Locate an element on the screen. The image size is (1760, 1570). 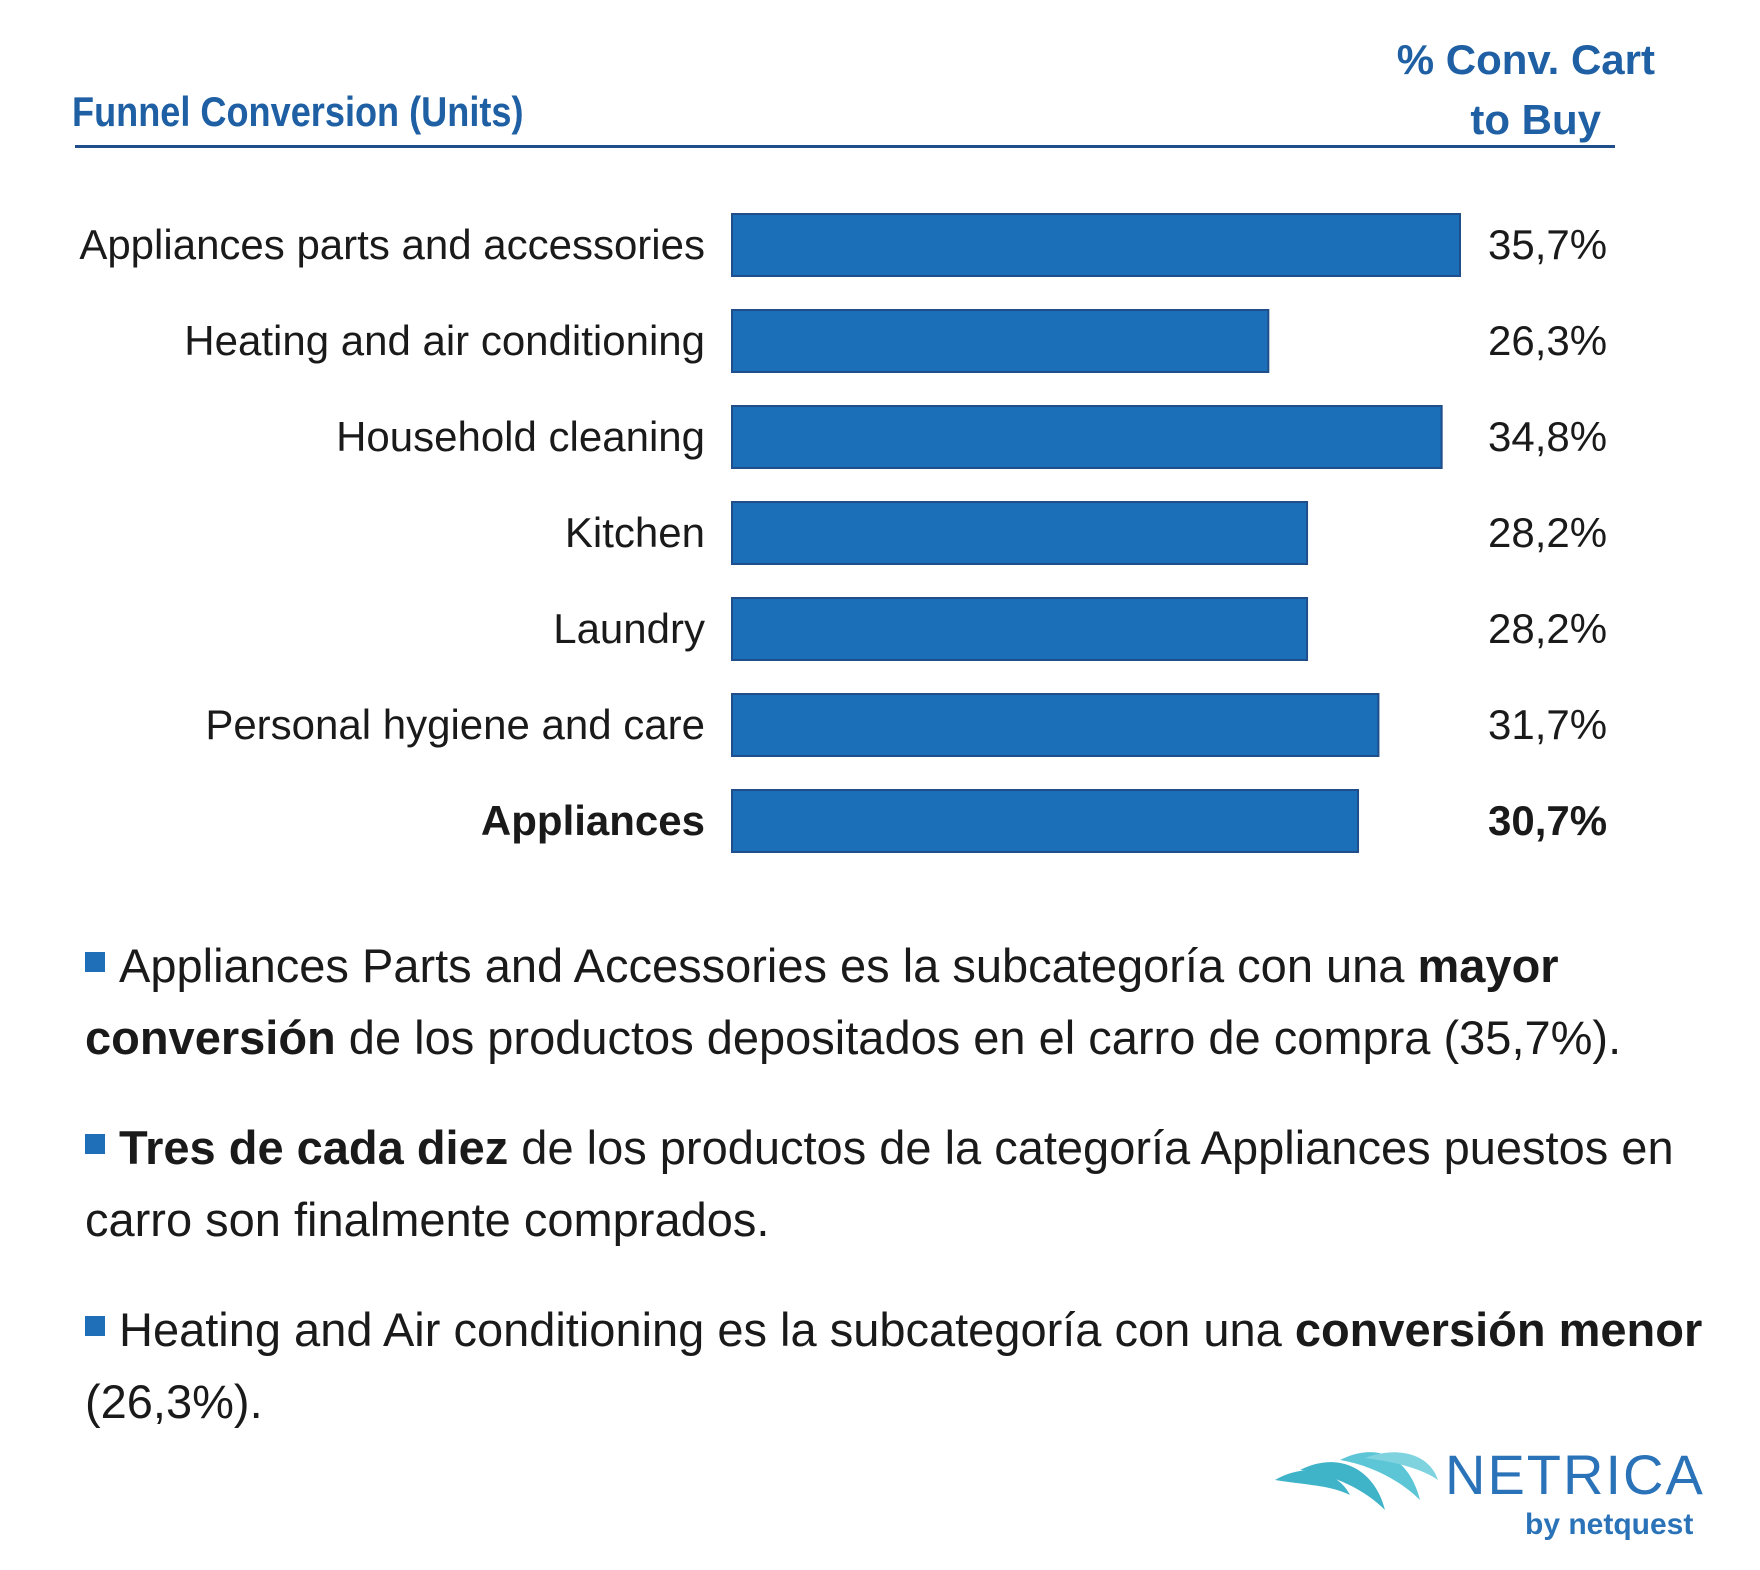
value-label-6: 30,7% is located at coordinates (1547, 820).